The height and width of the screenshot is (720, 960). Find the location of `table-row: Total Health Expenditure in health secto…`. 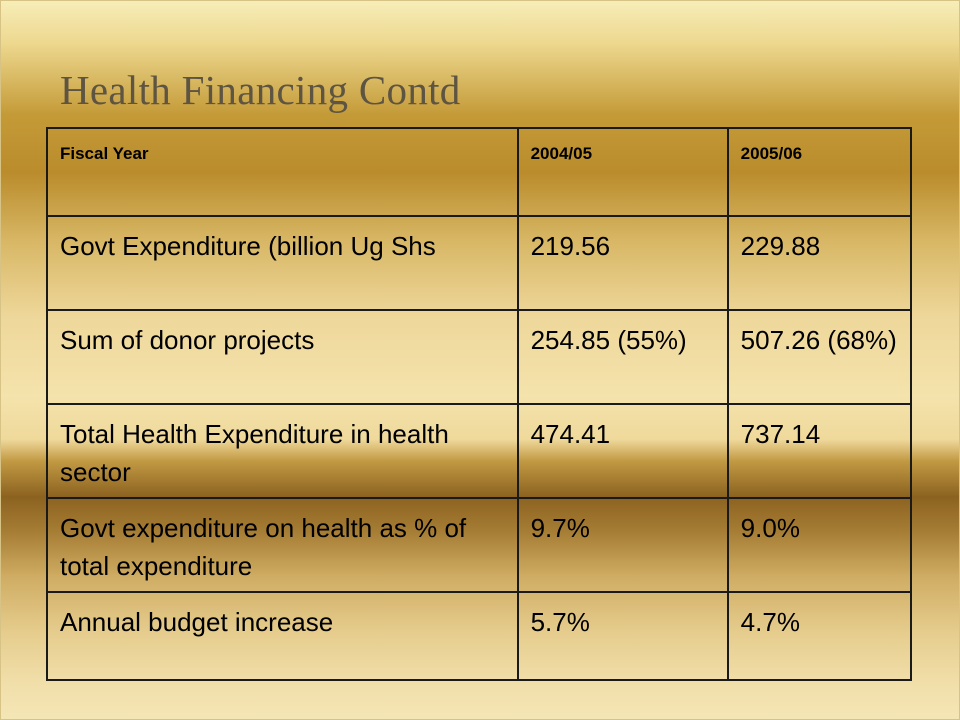

table-row: Total Health Expenditure in health secto… is located at coordinates (479, 451).